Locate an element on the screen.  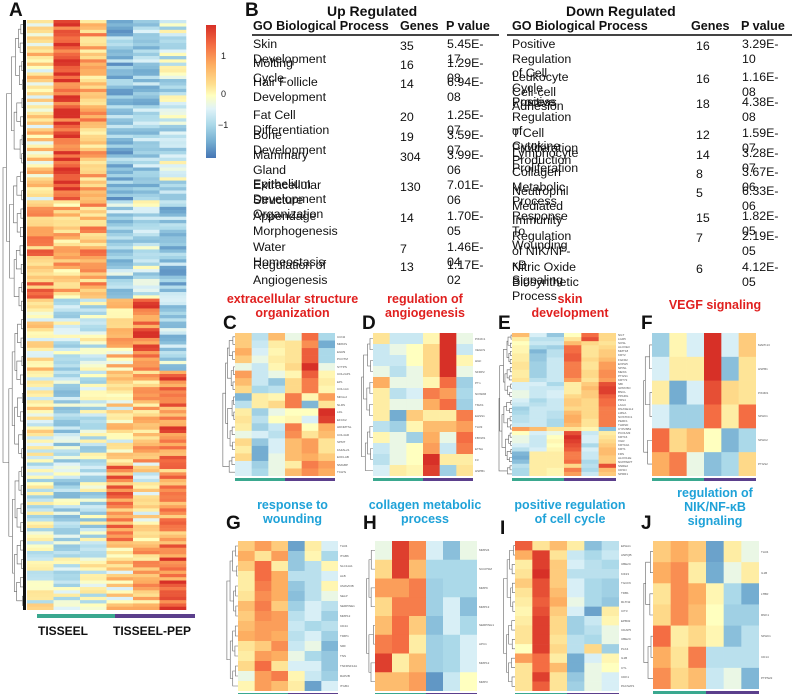
row-dendrogram-j is located at coordinates (648, 615).